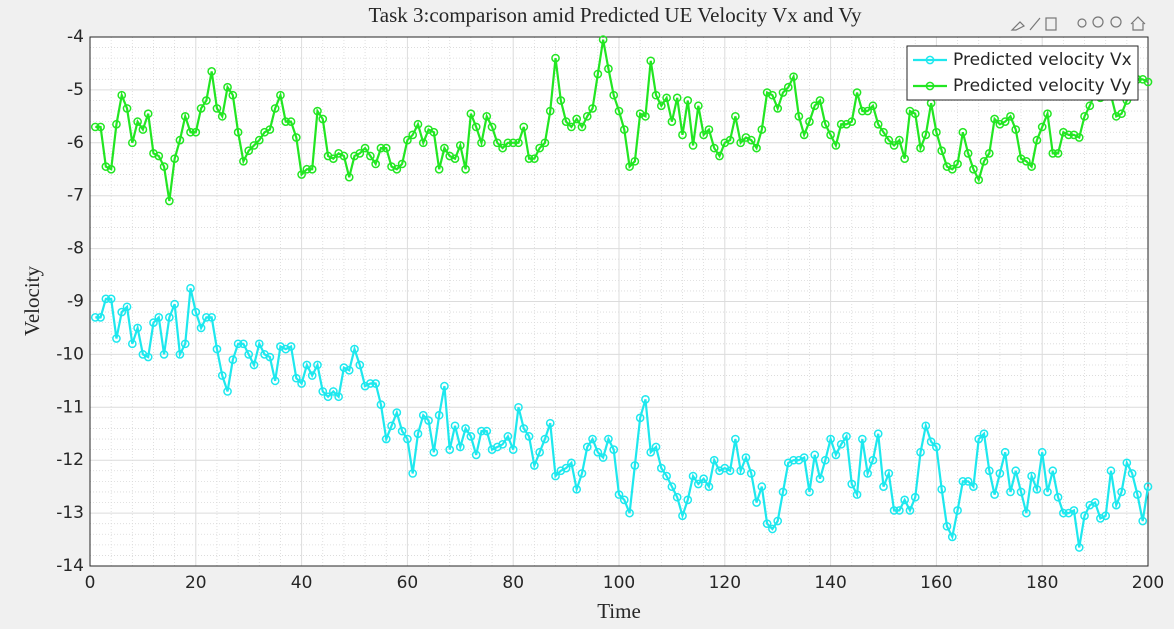 This screenshot has height=629, width=1174. I want to click on toolbar, so click(1078, 23).